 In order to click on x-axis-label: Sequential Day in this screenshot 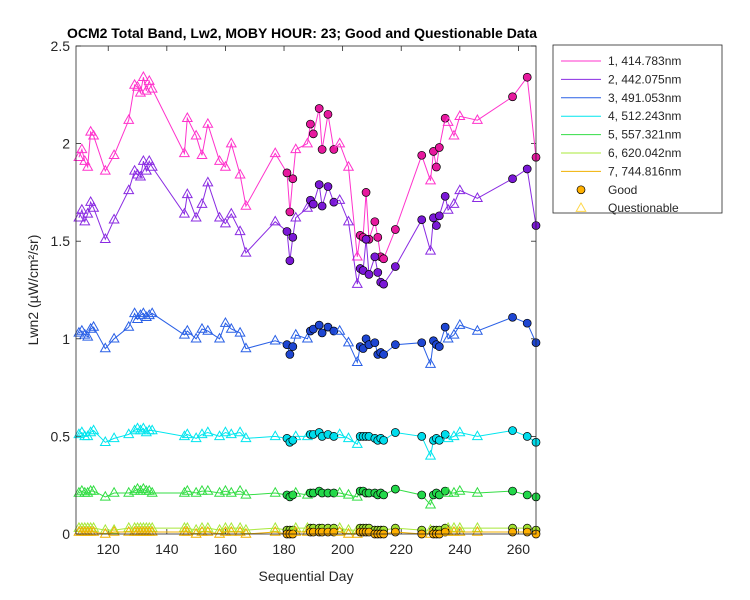, I will do `click(306, 576)`.